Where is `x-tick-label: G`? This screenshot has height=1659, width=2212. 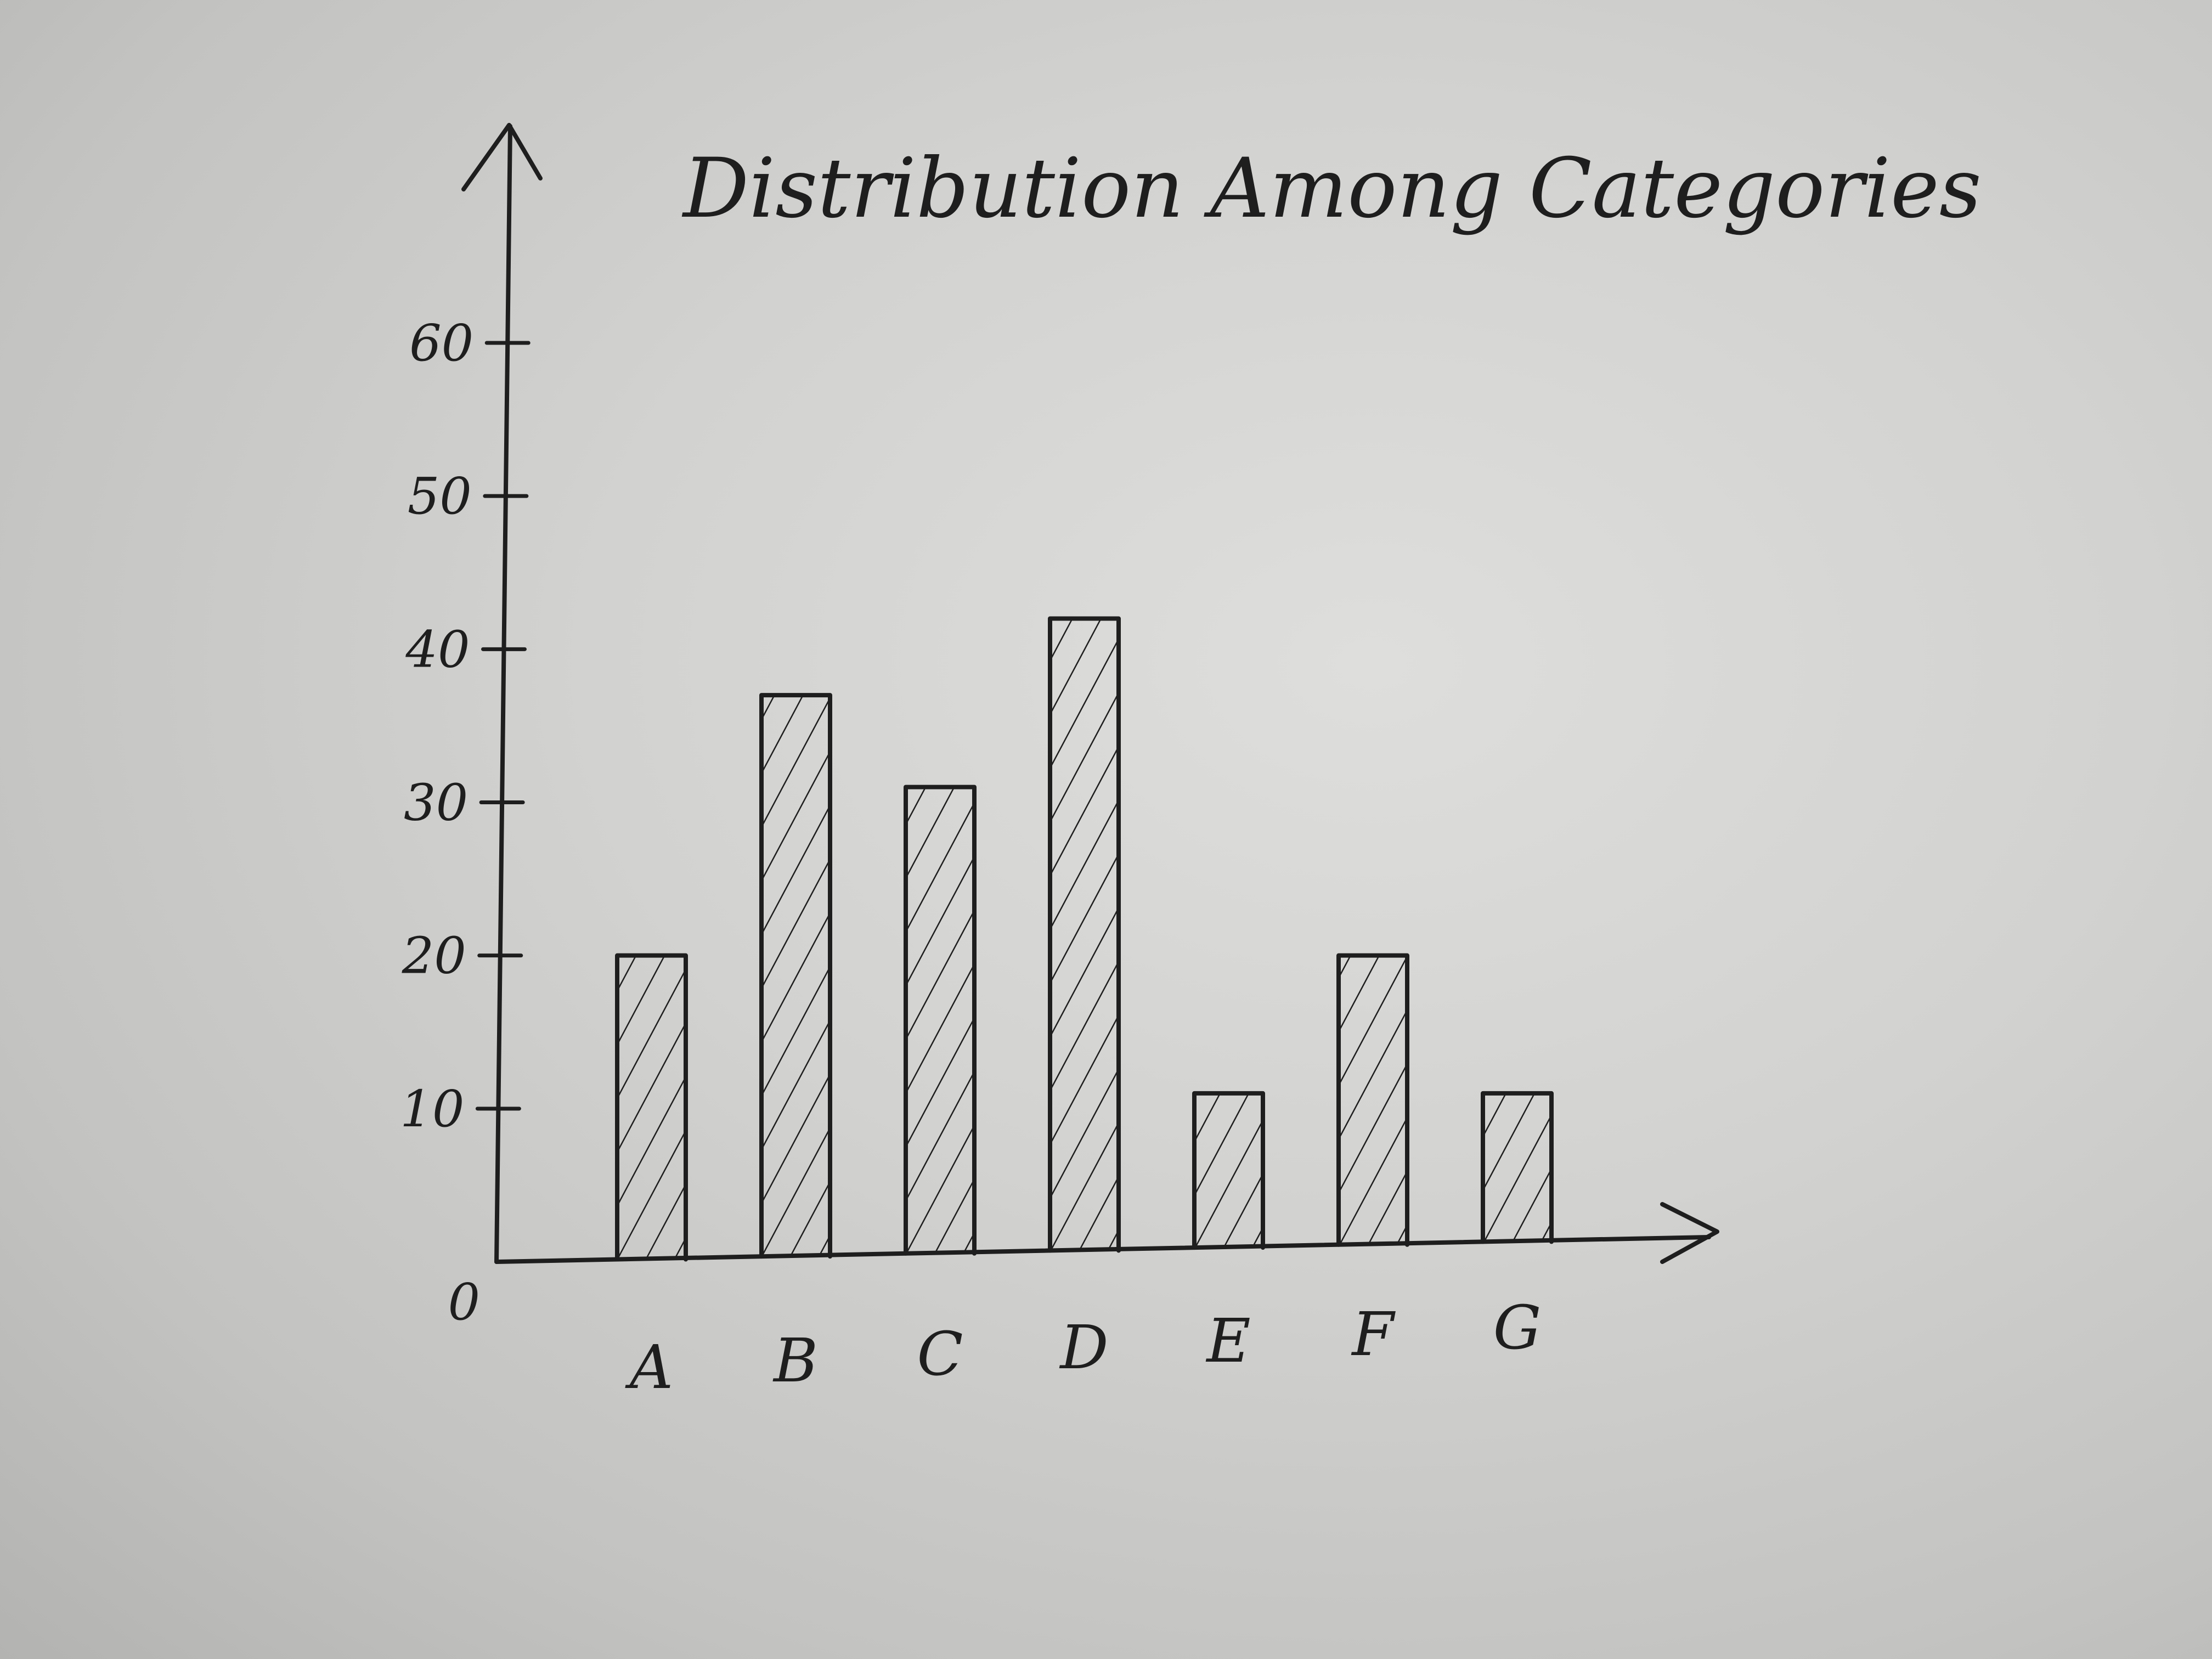 x-tick-label: G is located at coordinates (1517, 1328).